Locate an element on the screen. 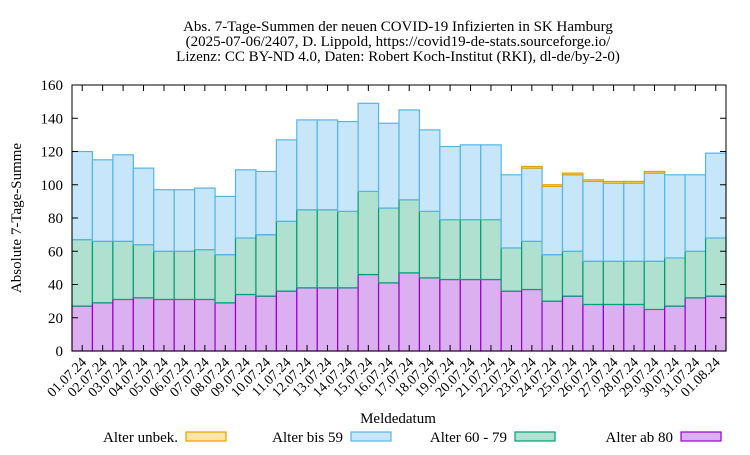 This screenshot has height=455, width=750. y-tick-label: 20 is located at coordinates (55, 319).